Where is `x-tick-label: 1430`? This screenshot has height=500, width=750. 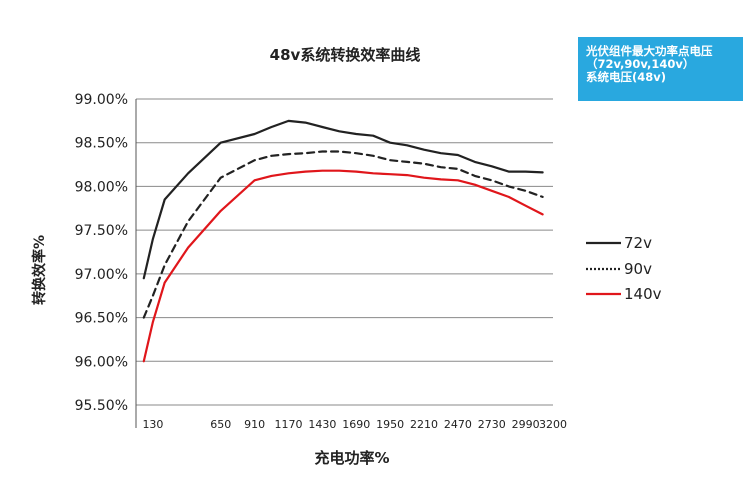 x-tick-label: 1430 is located at coordinates (322, 424).